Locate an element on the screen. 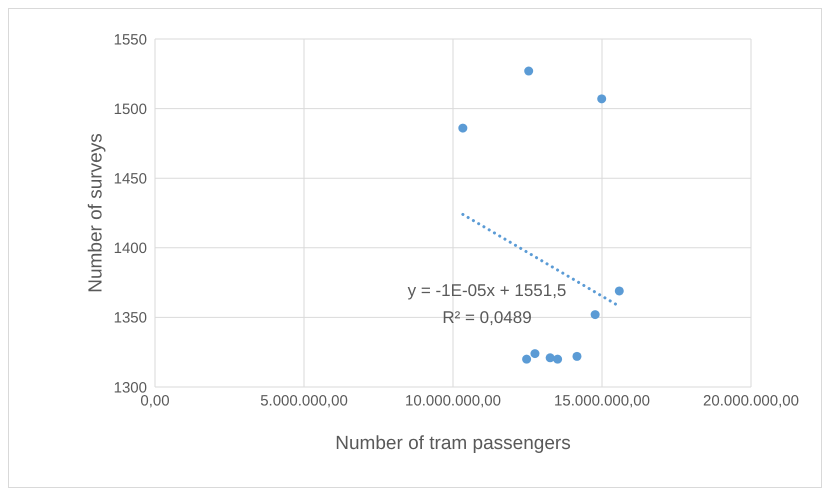 The width and height of the screenshot is (830, 496). y-tick-label: 1450 is located at coordinates (130, 179).